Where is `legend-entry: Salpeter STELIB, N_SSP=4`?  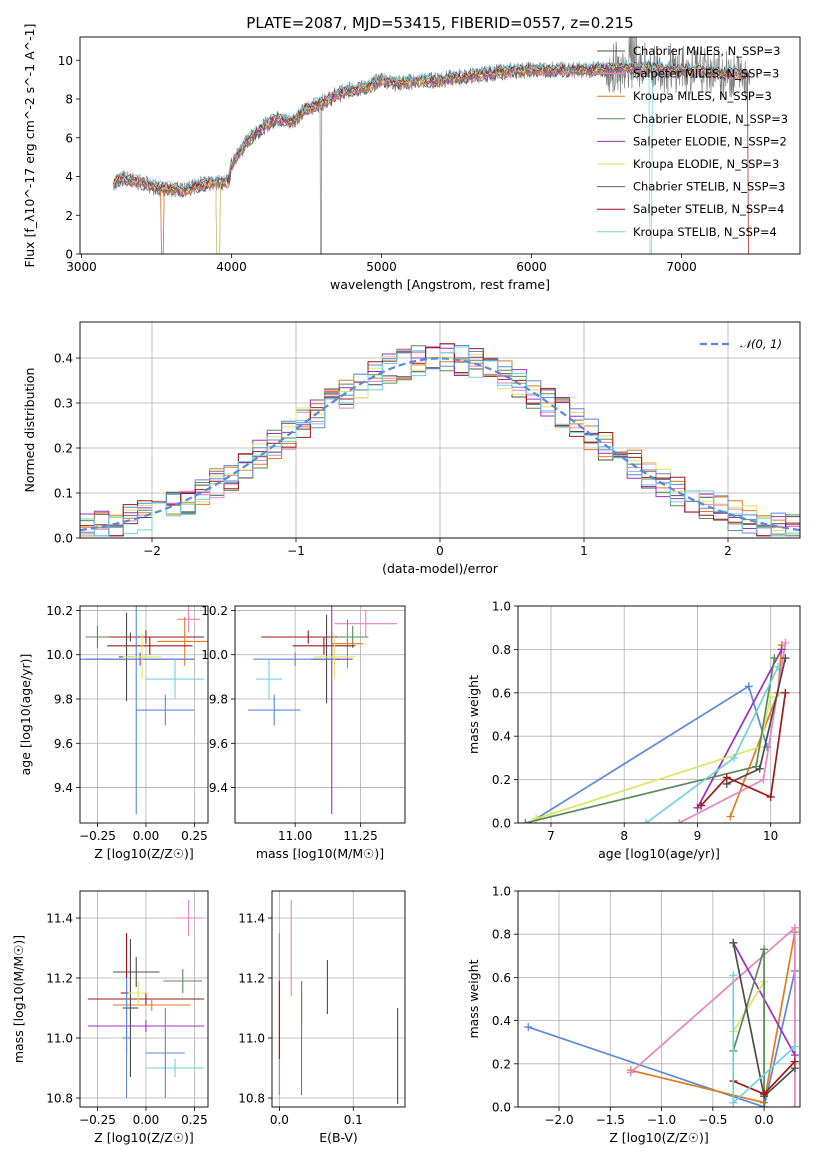 legend-entry: Salpeter STELIB, N_SSP=4 is located at coordinates (708, 209).